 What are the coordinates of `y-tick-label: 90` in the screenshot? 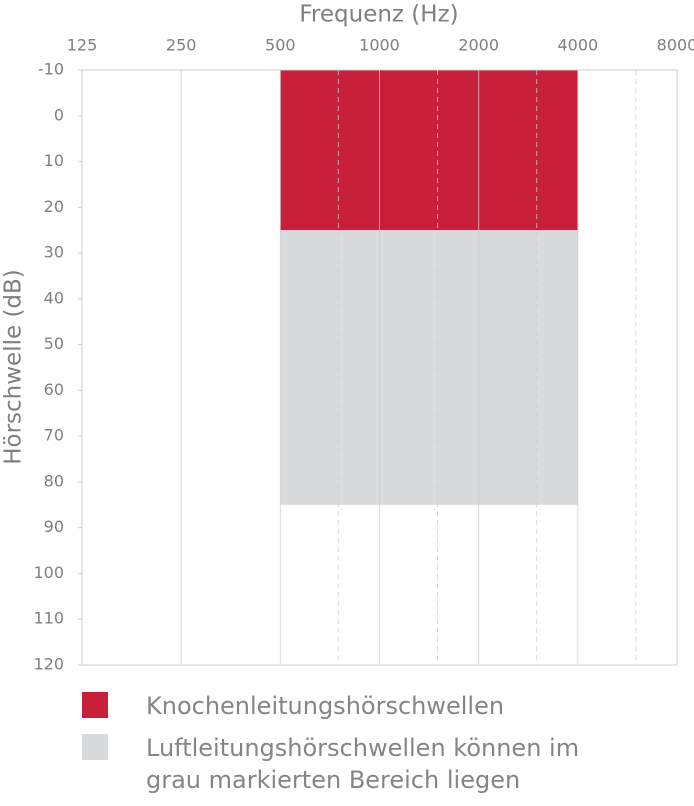 It's located at (54, 526).